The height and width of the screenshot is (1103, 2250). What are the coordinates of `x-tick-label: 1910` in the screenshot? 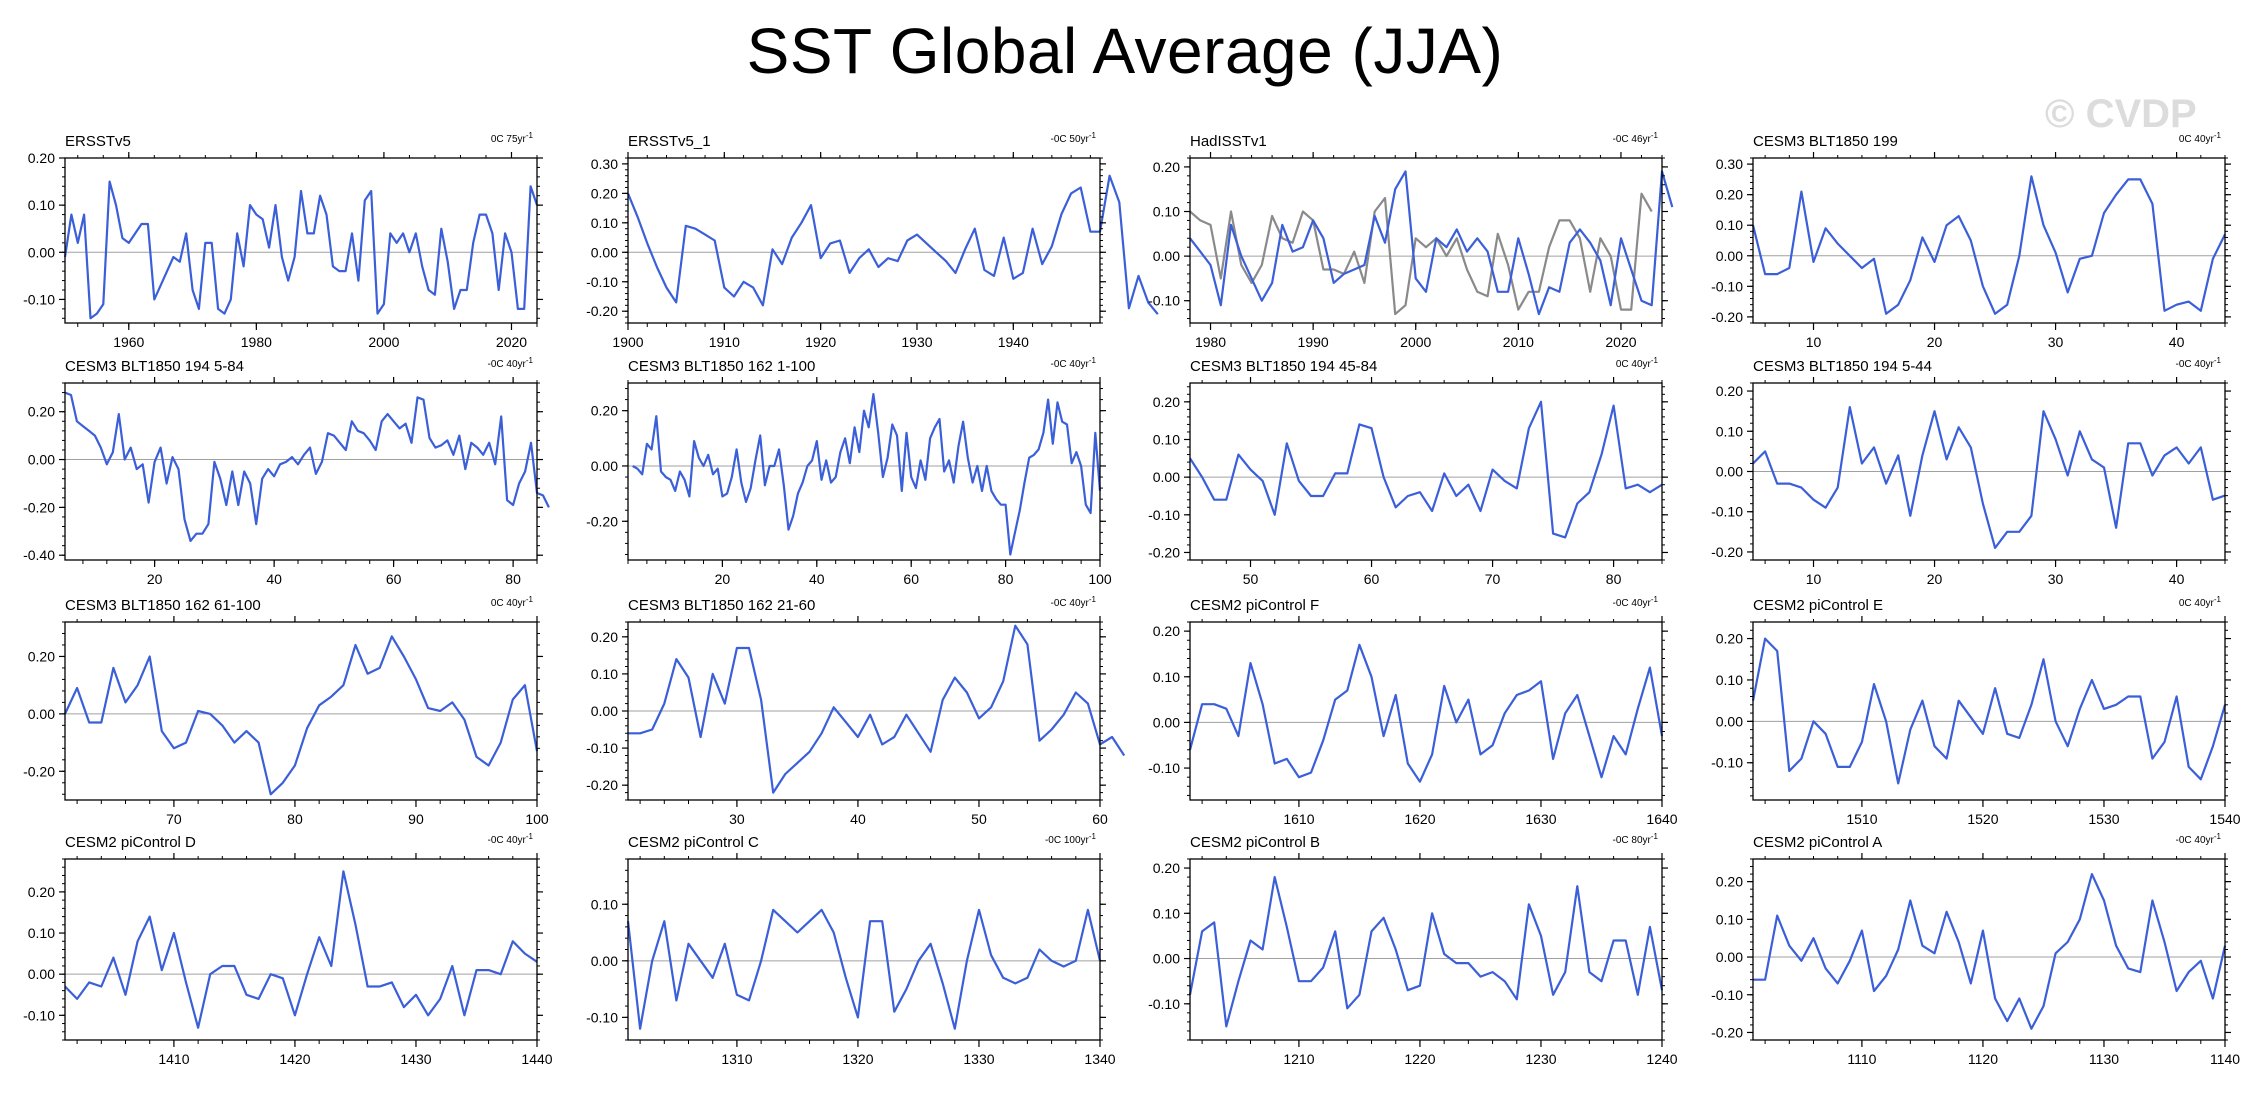 It's located at (724, 342).